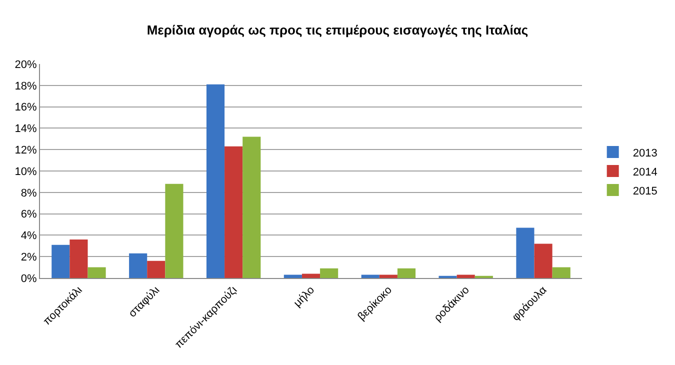 The height and width of the screenshot is (365, 675). Describe the element at coordinates (645, 191) in the screenshot. I see `legend-label: 2015` at that location.